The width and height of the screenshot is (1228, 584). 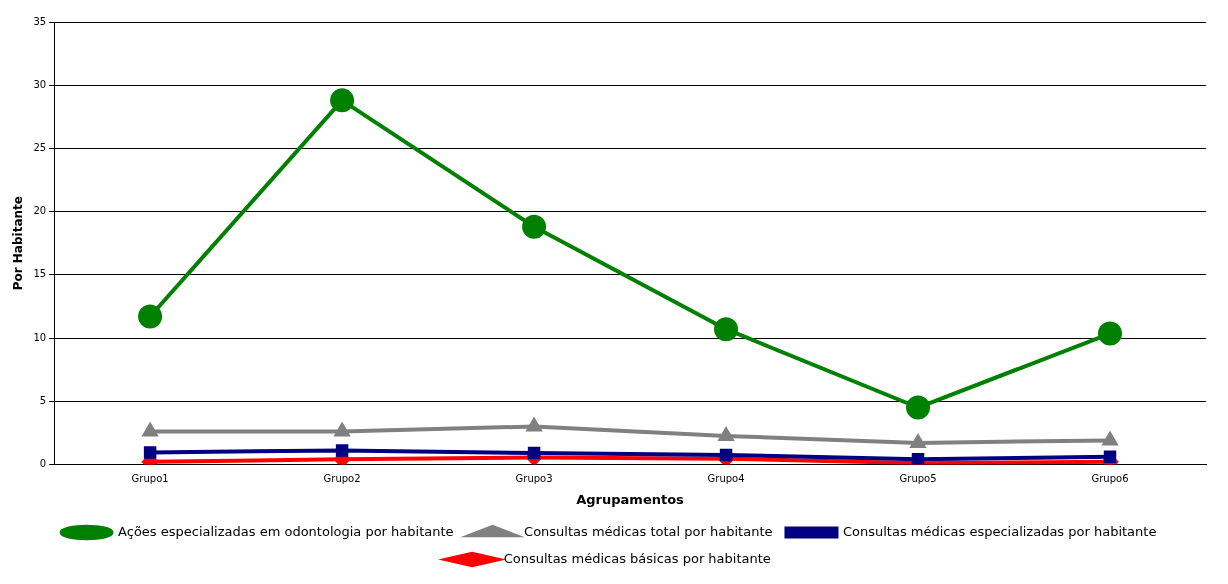 What do you see at coordinates (40, 211) in the screenshot?
I see `y-tick-label: 20` at bounding box center [40, 211].